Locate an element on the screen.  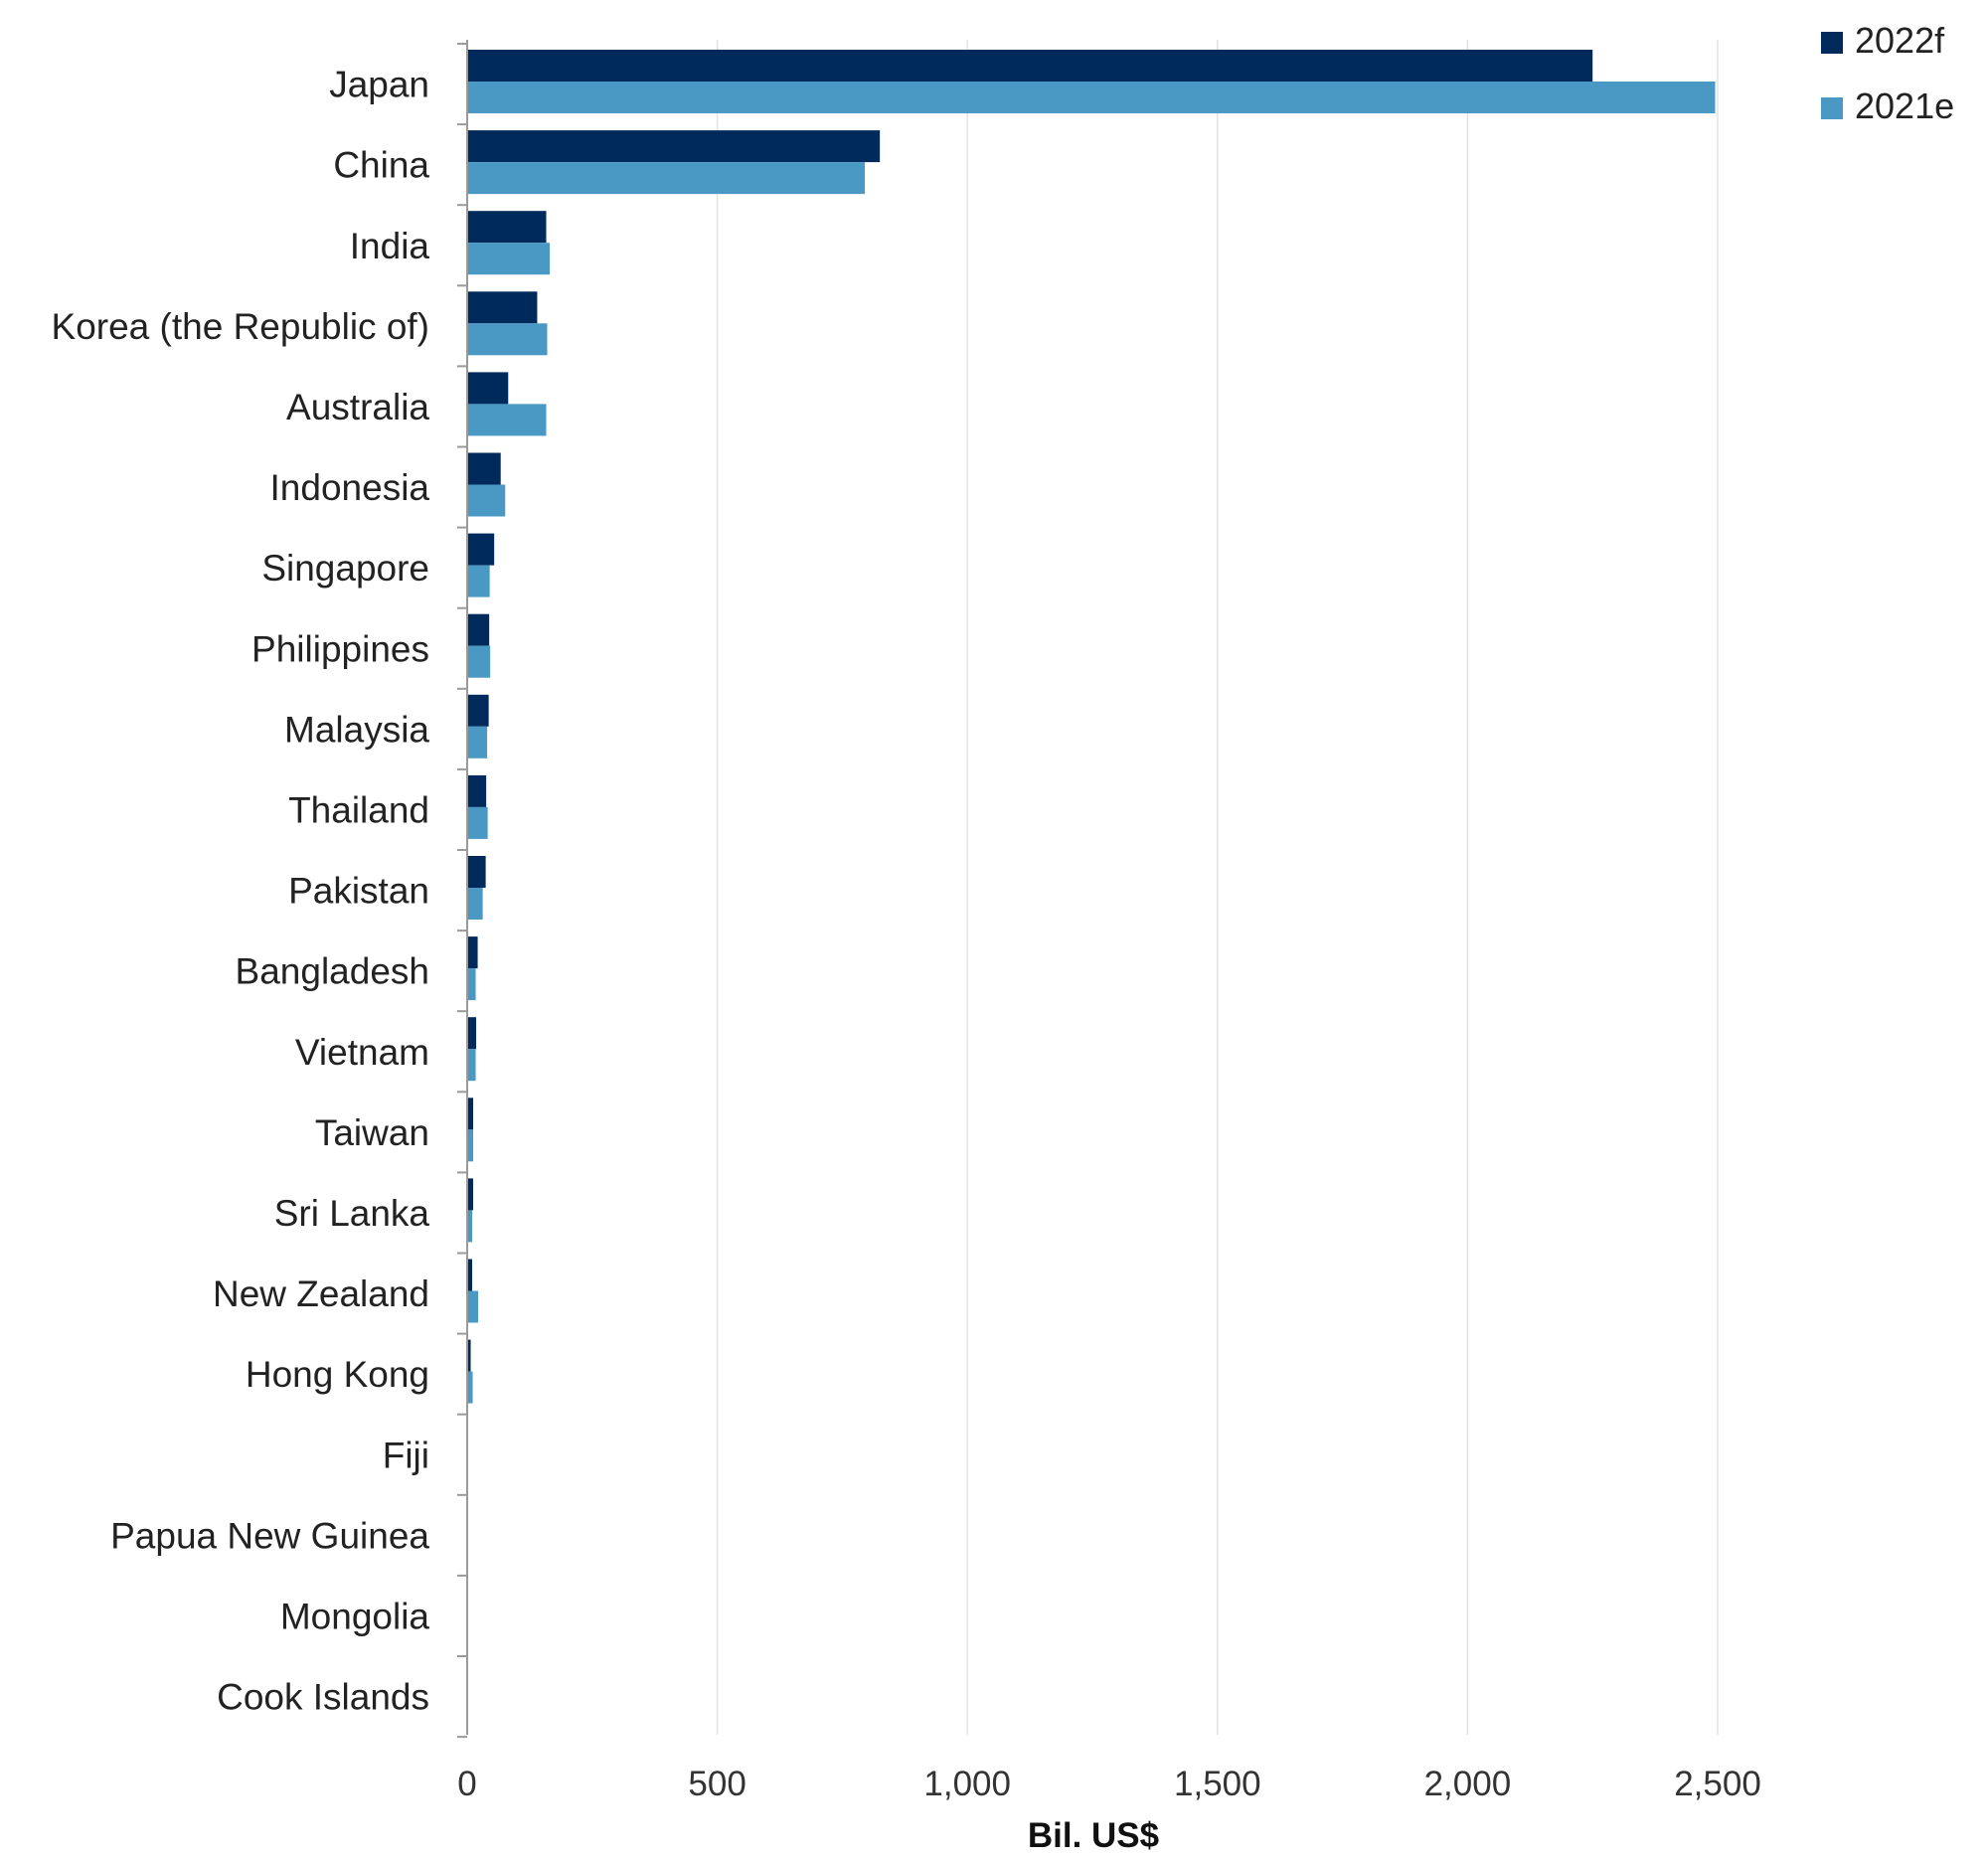
category-label: Japan is located at coordinates (379, 85).